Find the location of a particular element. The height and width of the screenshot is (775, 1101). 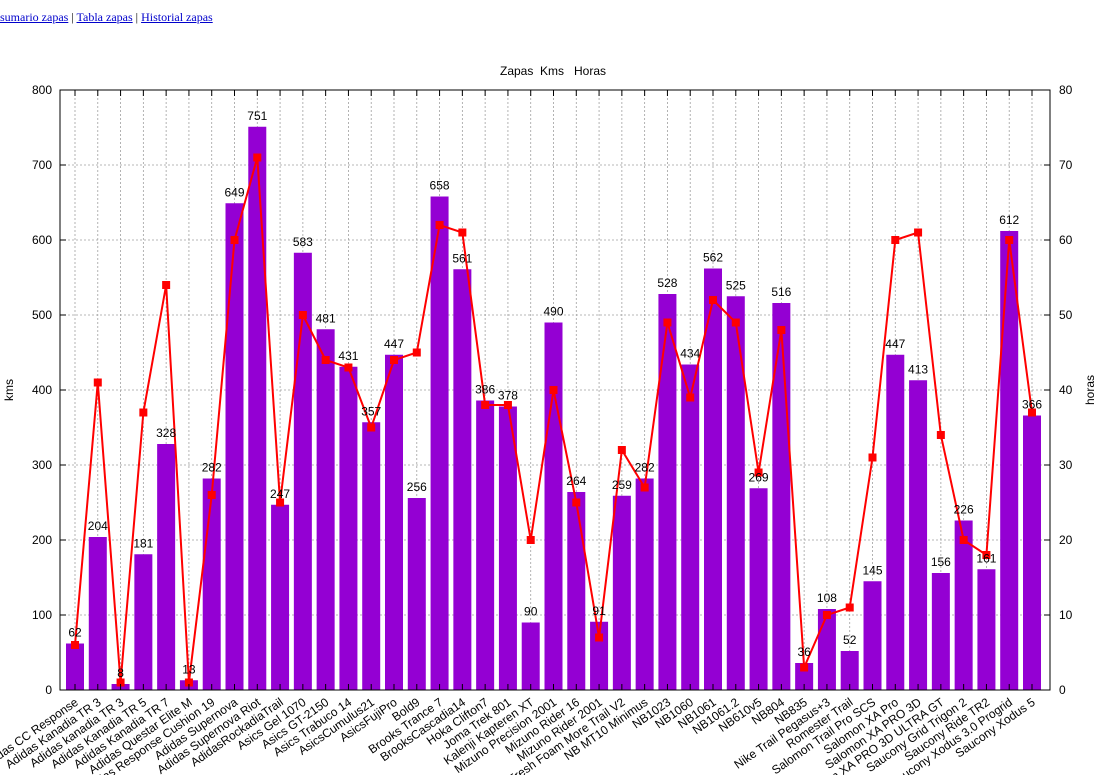

y2-tick-label: 20 is located at coordinates (1066, 540).